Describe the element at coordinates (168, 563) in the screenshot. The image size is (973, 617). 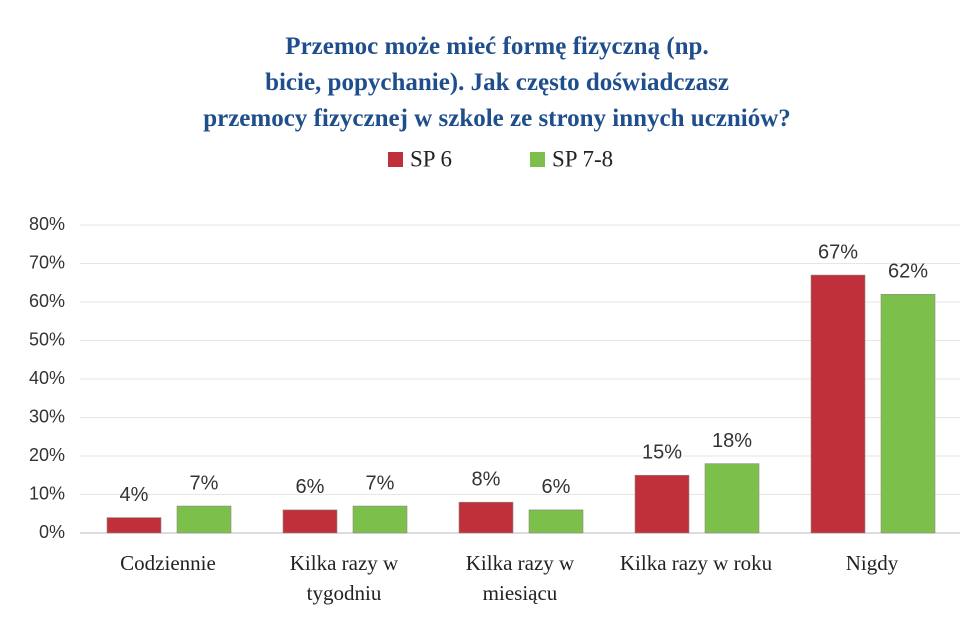
I see `x-tick-label: Codziennie` at that location.